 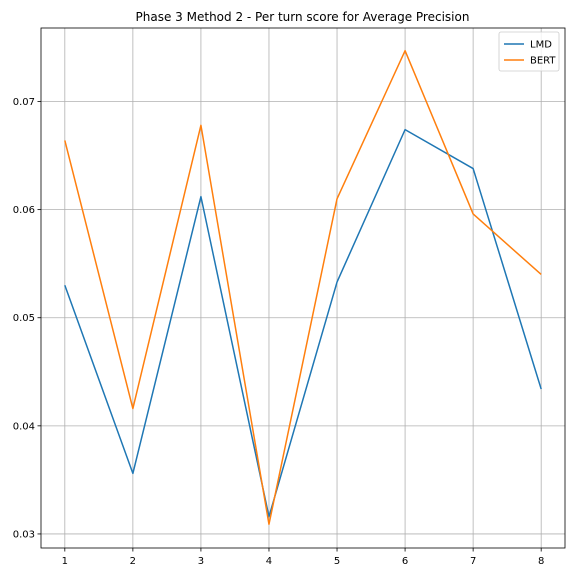 What do you see at coordinates (541, 561) in the screenshot?
I see `x-tick-label: 8` at bounding box center [541, 561].